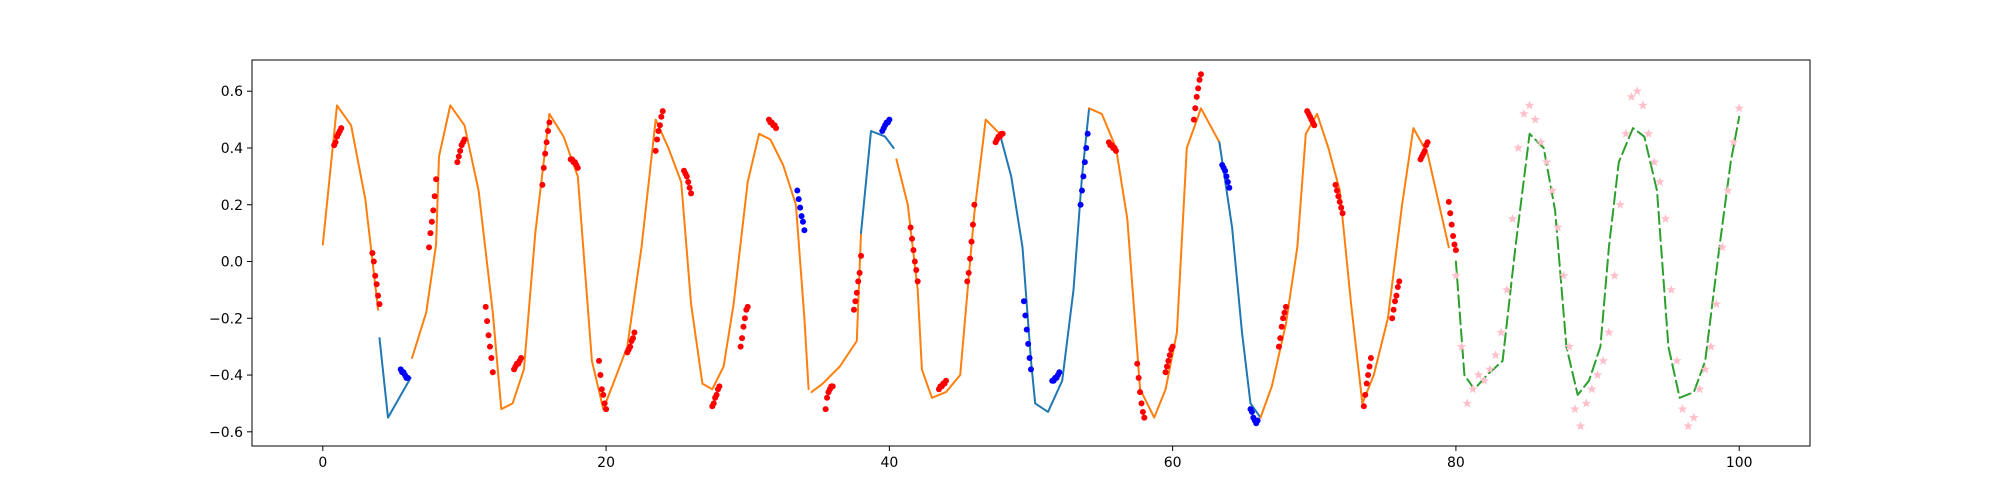 The width and height of the screenshot is (2000, 500). What do you see at coordinates (1173, 463) in the screenshot?
I see `x-tick-label: 60` at bounding box center [1173, 463].